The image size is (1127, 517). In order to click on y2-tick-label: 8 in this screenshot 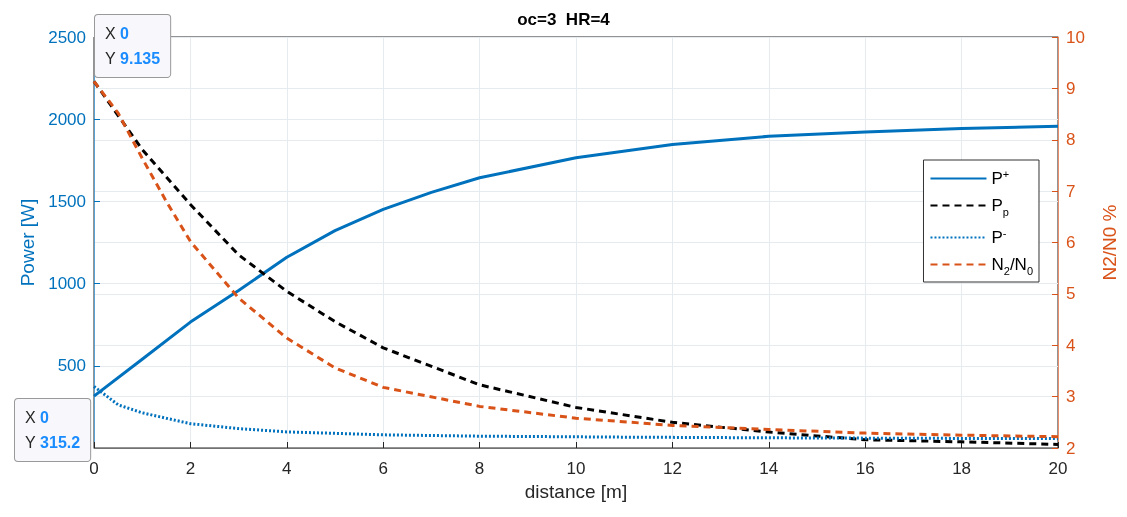, I will do `click(1071, 140)`.